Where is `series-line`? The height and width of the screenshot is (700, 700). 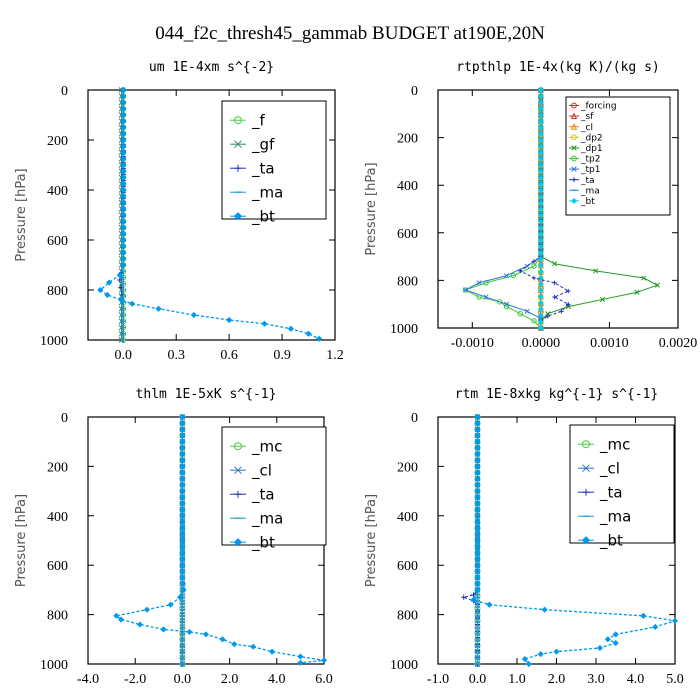
series-line is located at coordinates (544, 209).